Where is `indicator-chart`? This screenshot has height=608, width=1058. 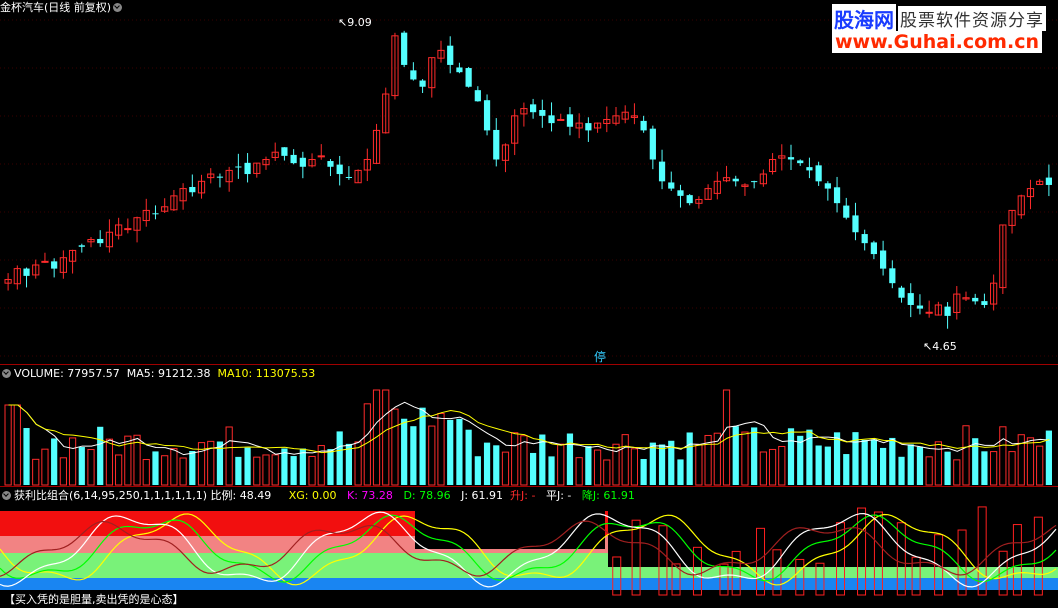 indicator-chart is located at coordinates (529, 551).